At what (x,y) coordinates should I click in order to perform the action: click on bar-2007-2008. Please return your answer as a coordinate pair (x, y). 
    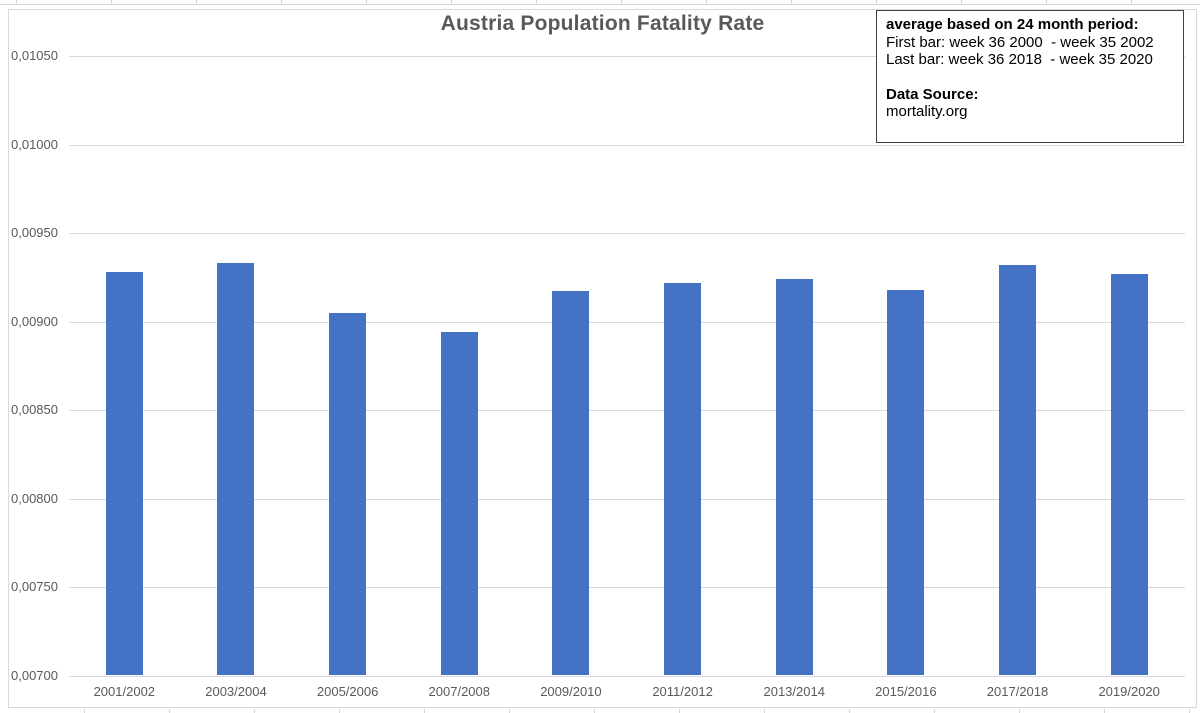
    Looking at the image, I should click on (459, 504).